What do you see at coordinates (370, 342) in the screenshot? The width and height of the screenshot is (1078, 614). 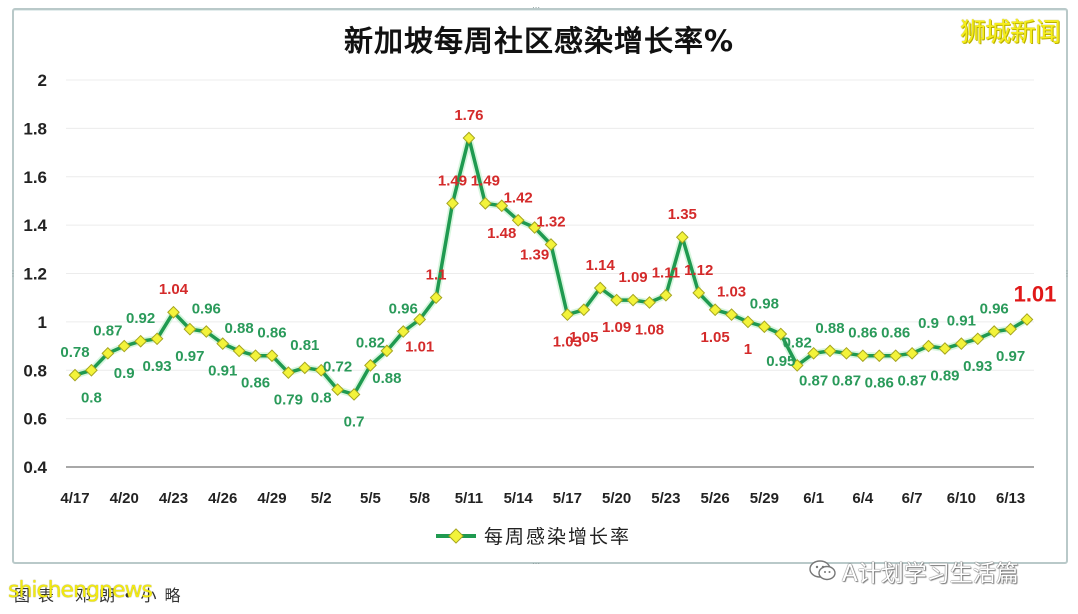 I see `data-label: 0.82` at bounding box center [370, 342].